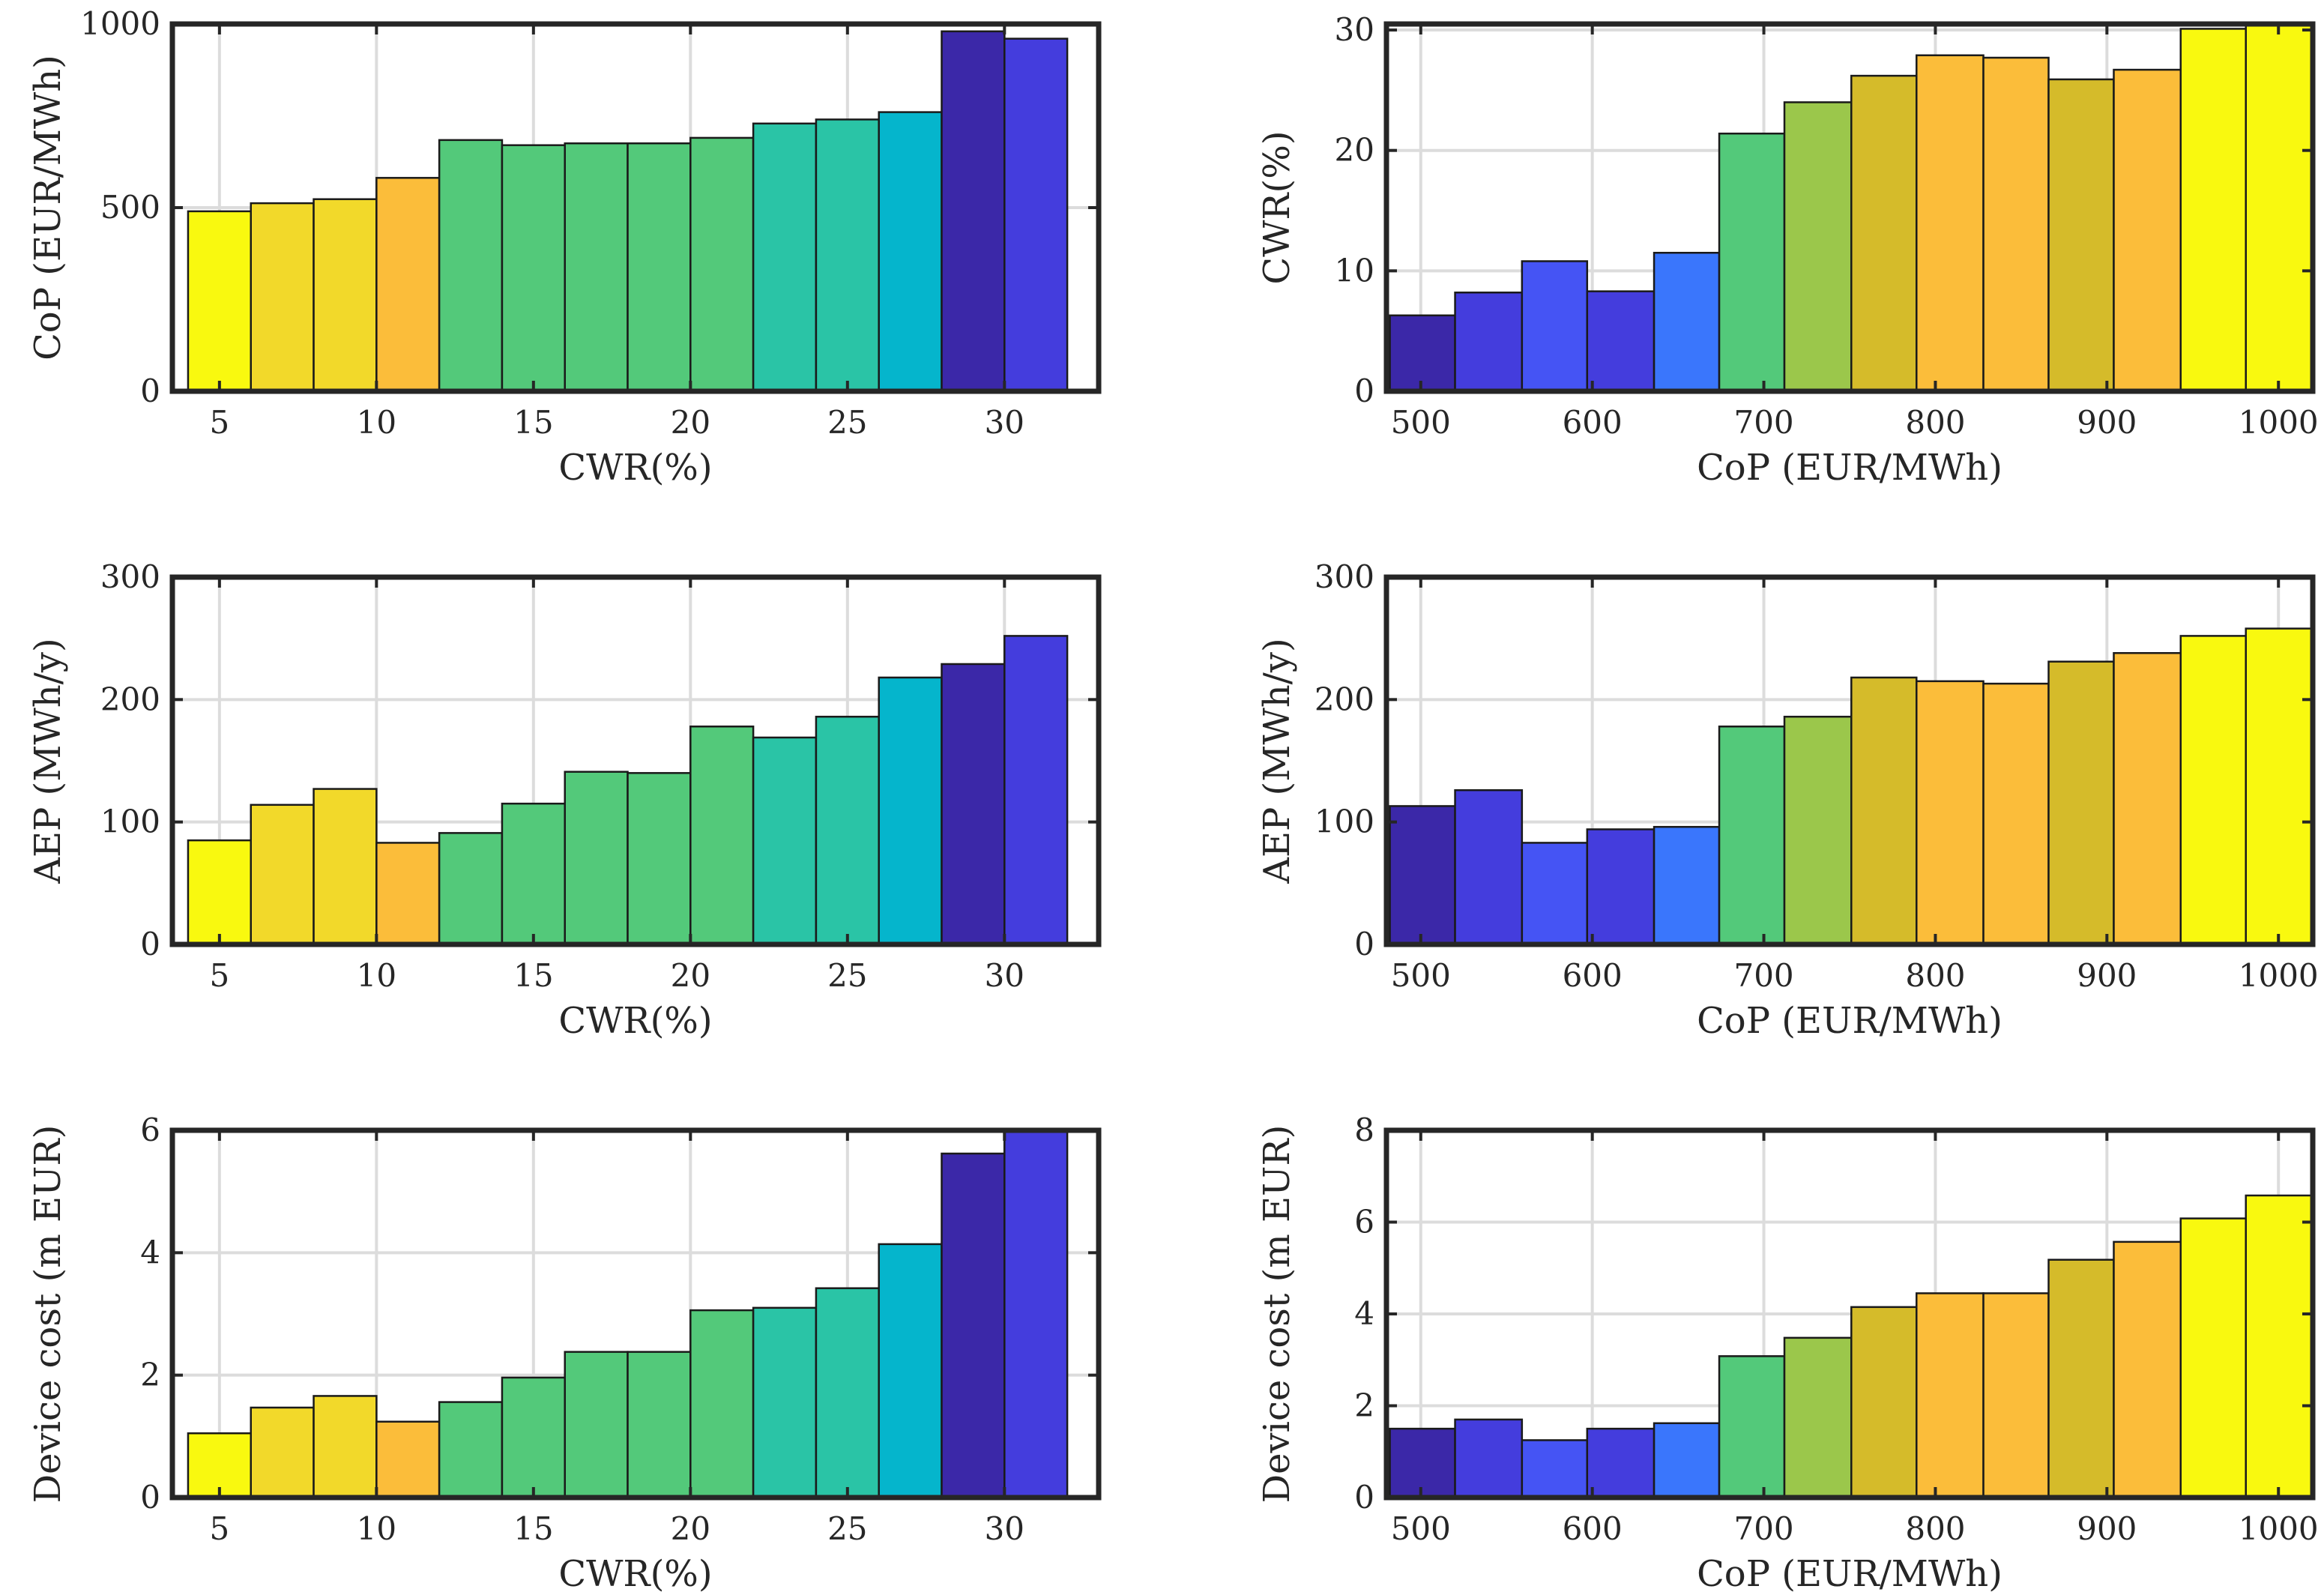  What do you see at coordinates (120, 23) in the screenshot?
I see `y-tick-label: 1000` at bounding box center [120, 23].